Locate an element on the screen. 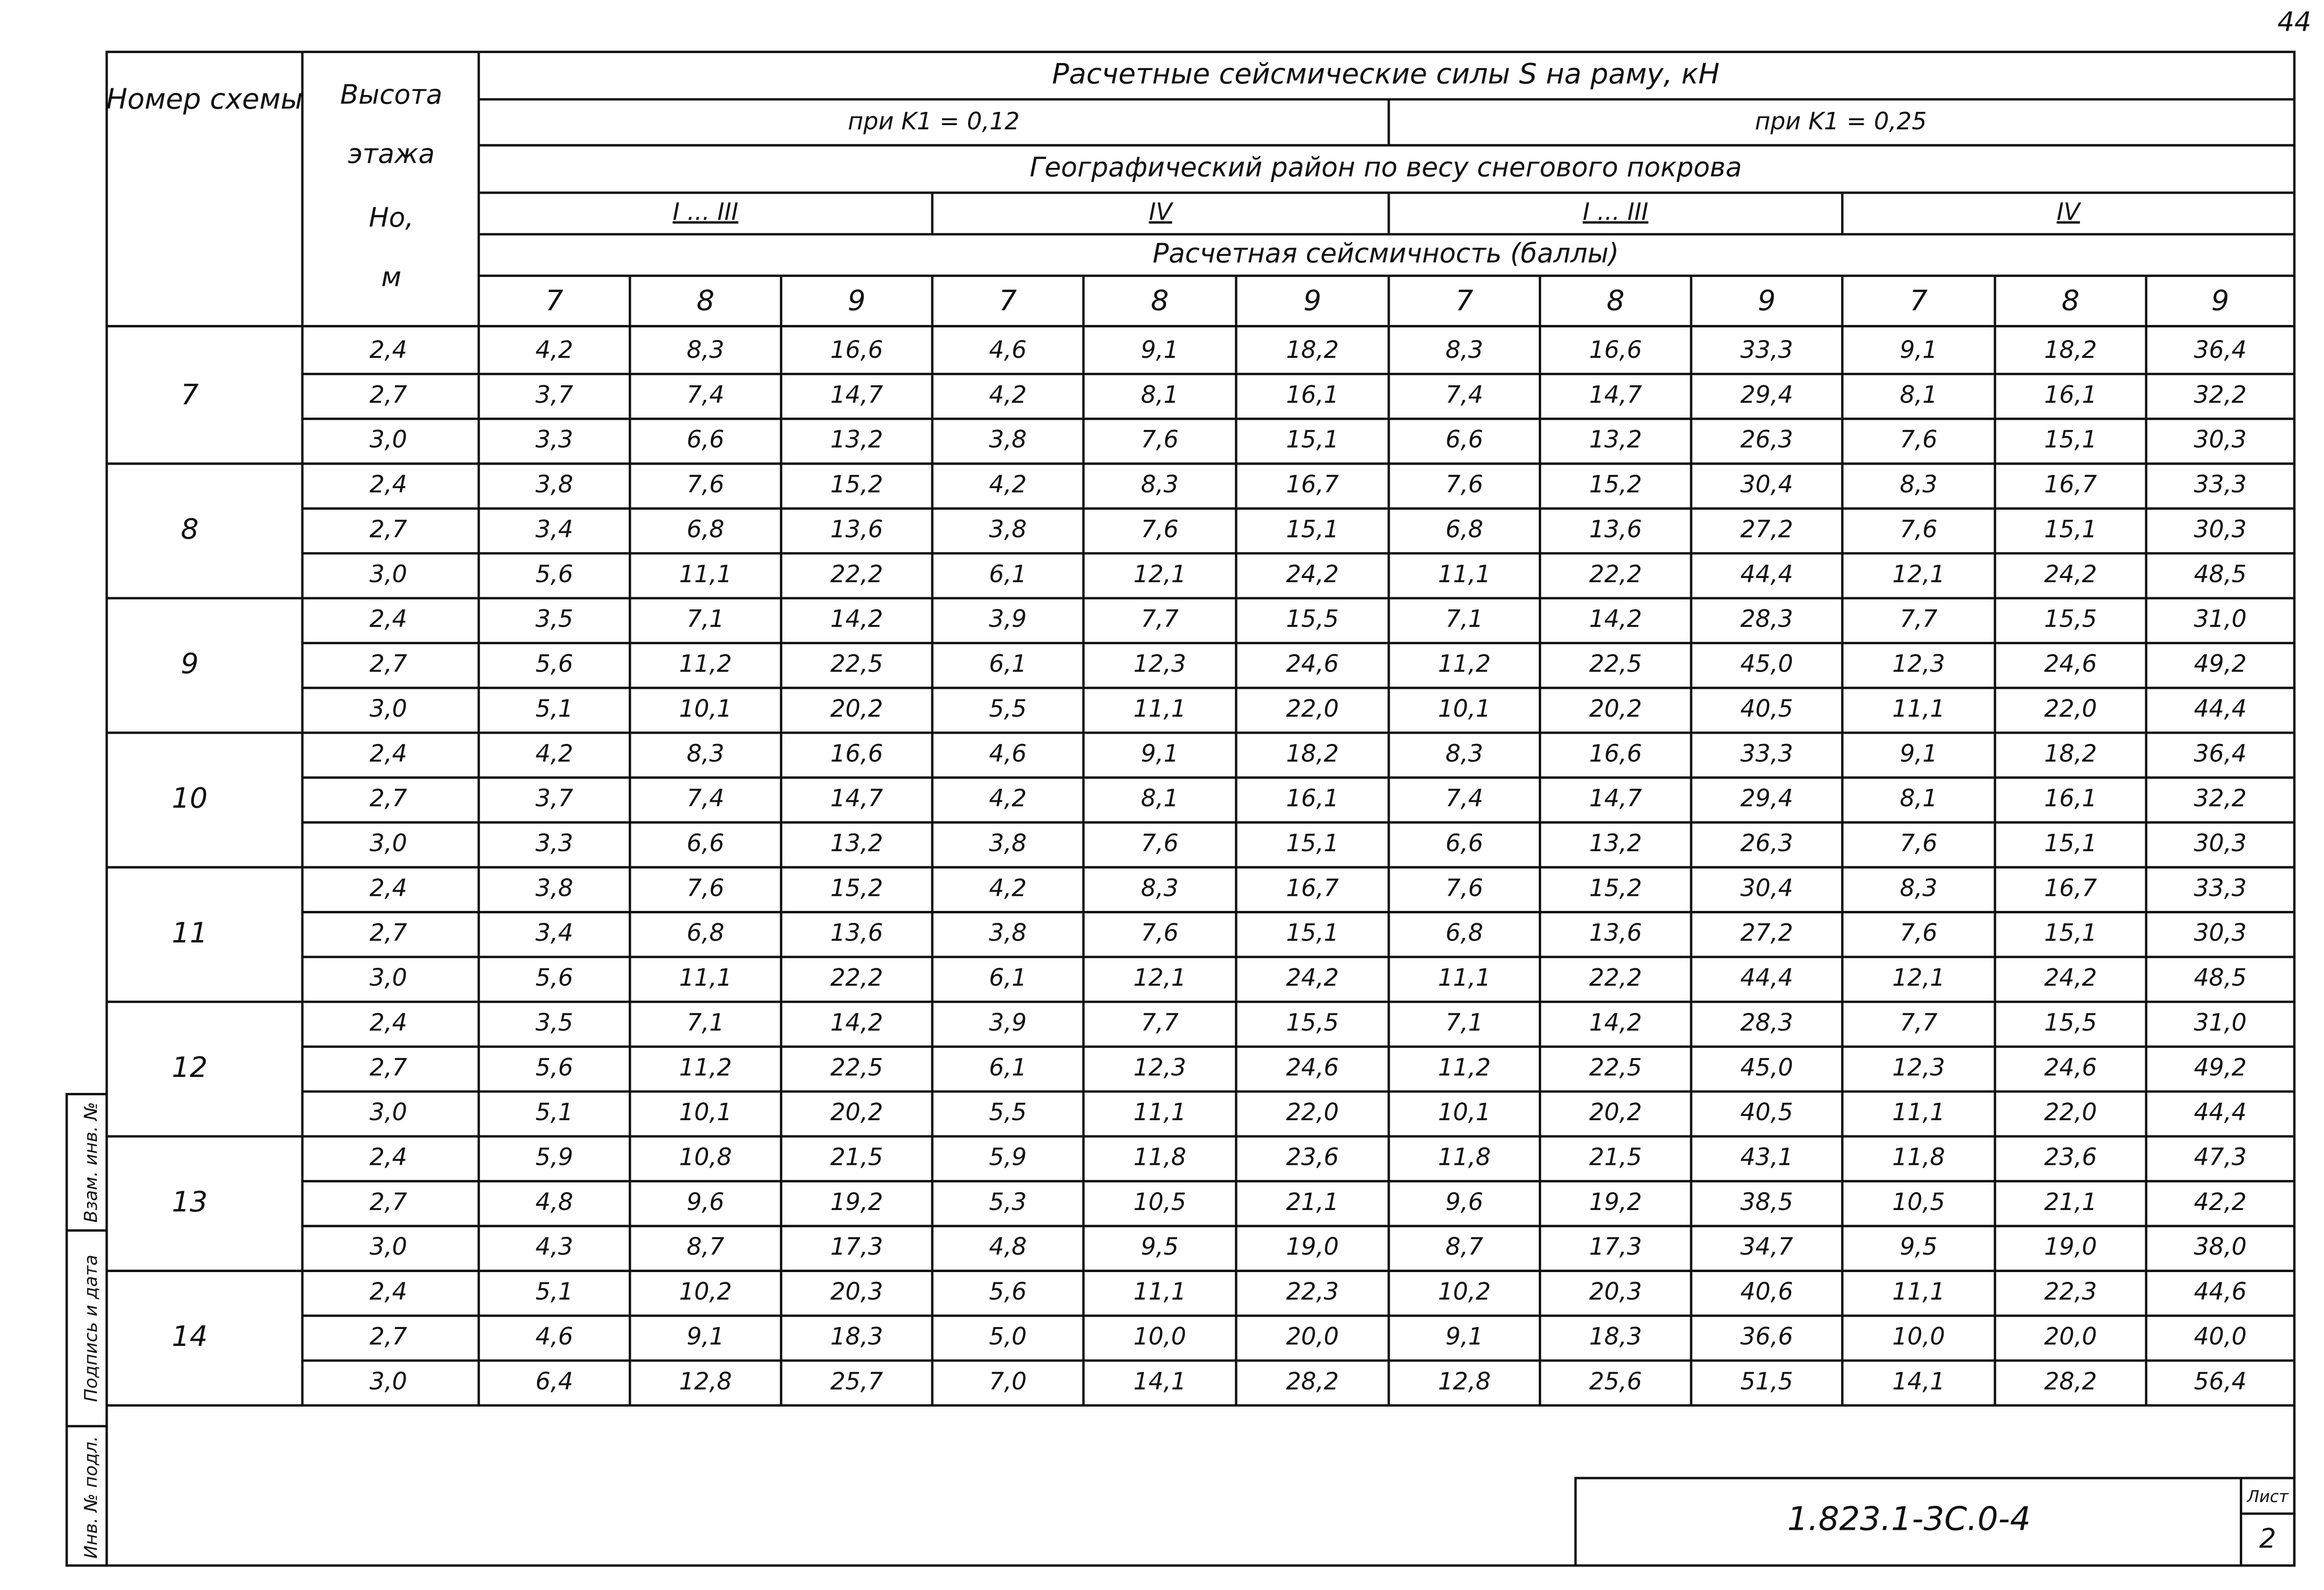 Image resolution: width=2324 pixels, height=1590 pixels. grade-label: 7 is located at coordinates (1008, 301).